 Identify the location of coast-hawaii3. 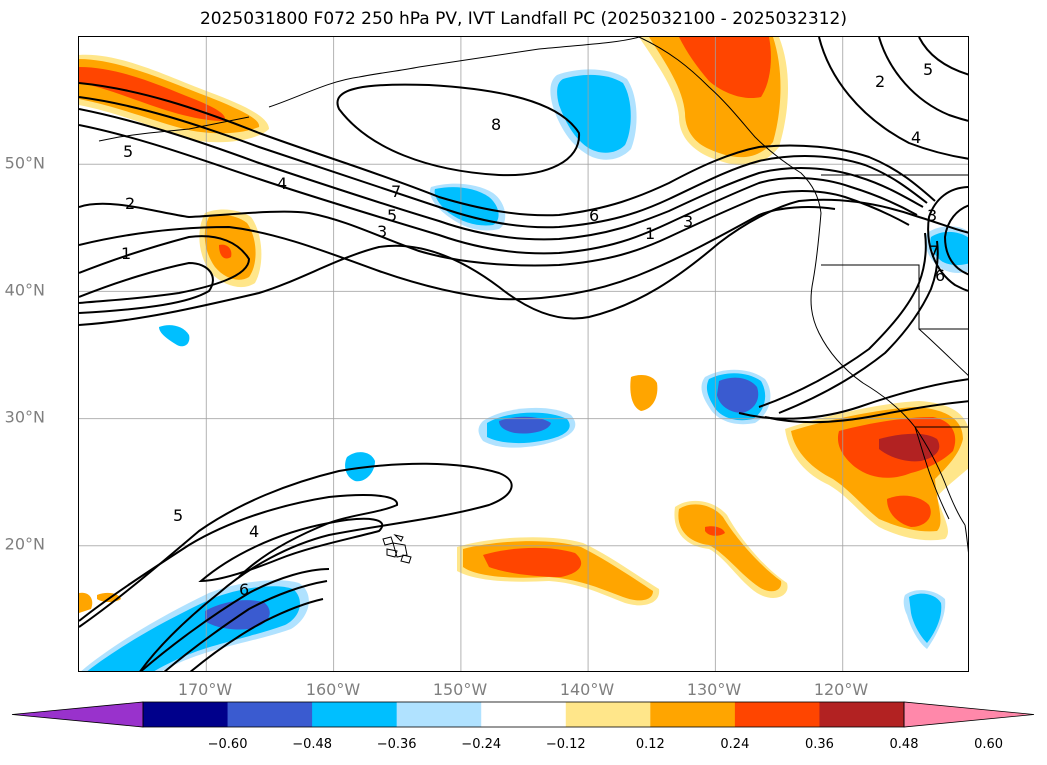
(392, 553).